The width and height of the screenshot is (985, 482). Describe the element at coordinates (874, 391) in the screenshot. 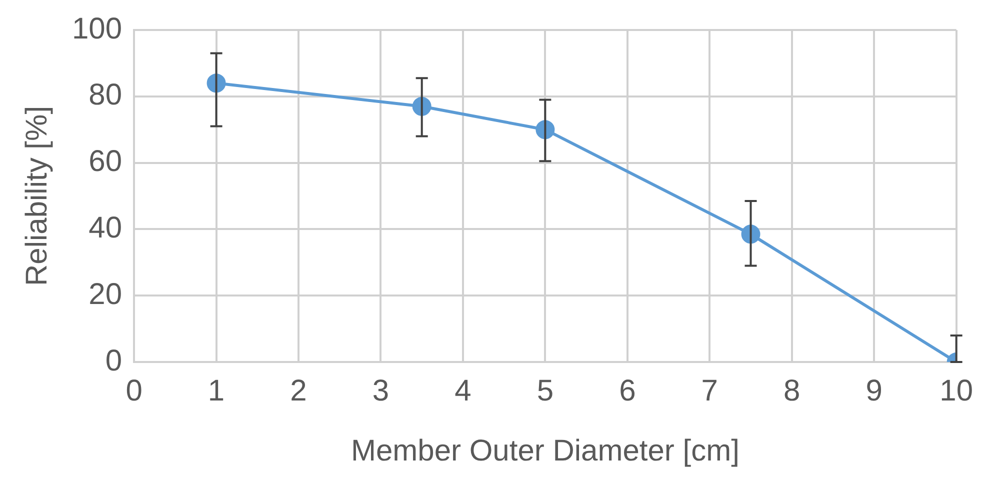

I see `x-tick-label: 9` at that location.